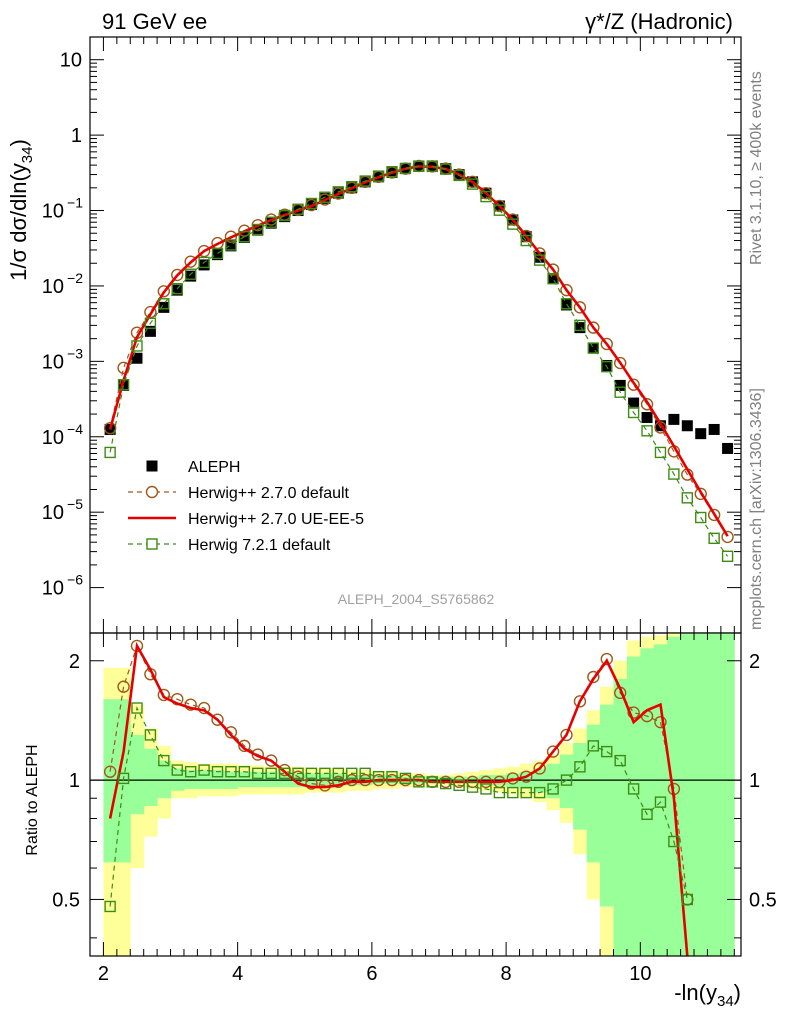  Describe the element at coordinates (725, 1001) in the screenshot. I see `ratio-xlabel-sub: 34` at that location.